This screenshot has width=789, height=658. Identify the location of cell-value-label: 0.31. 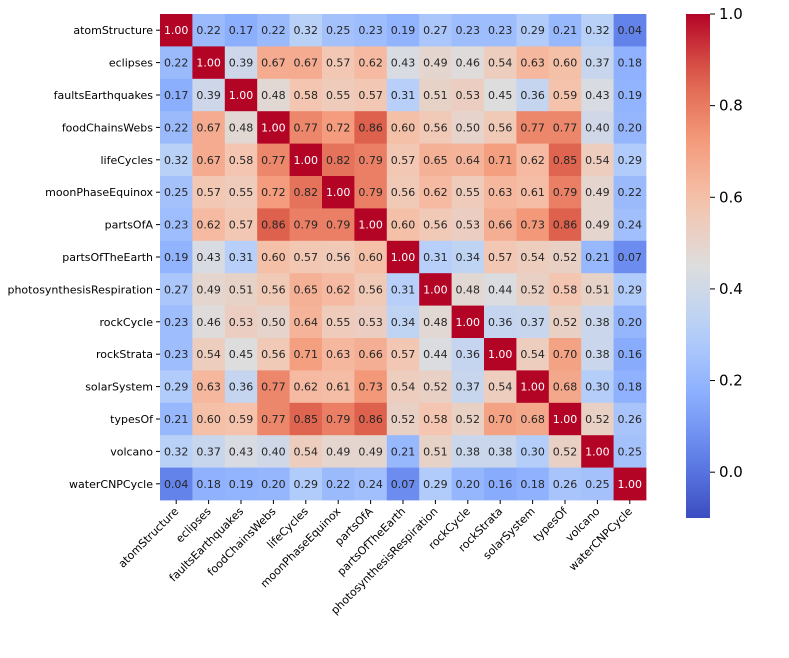
(403, 95).